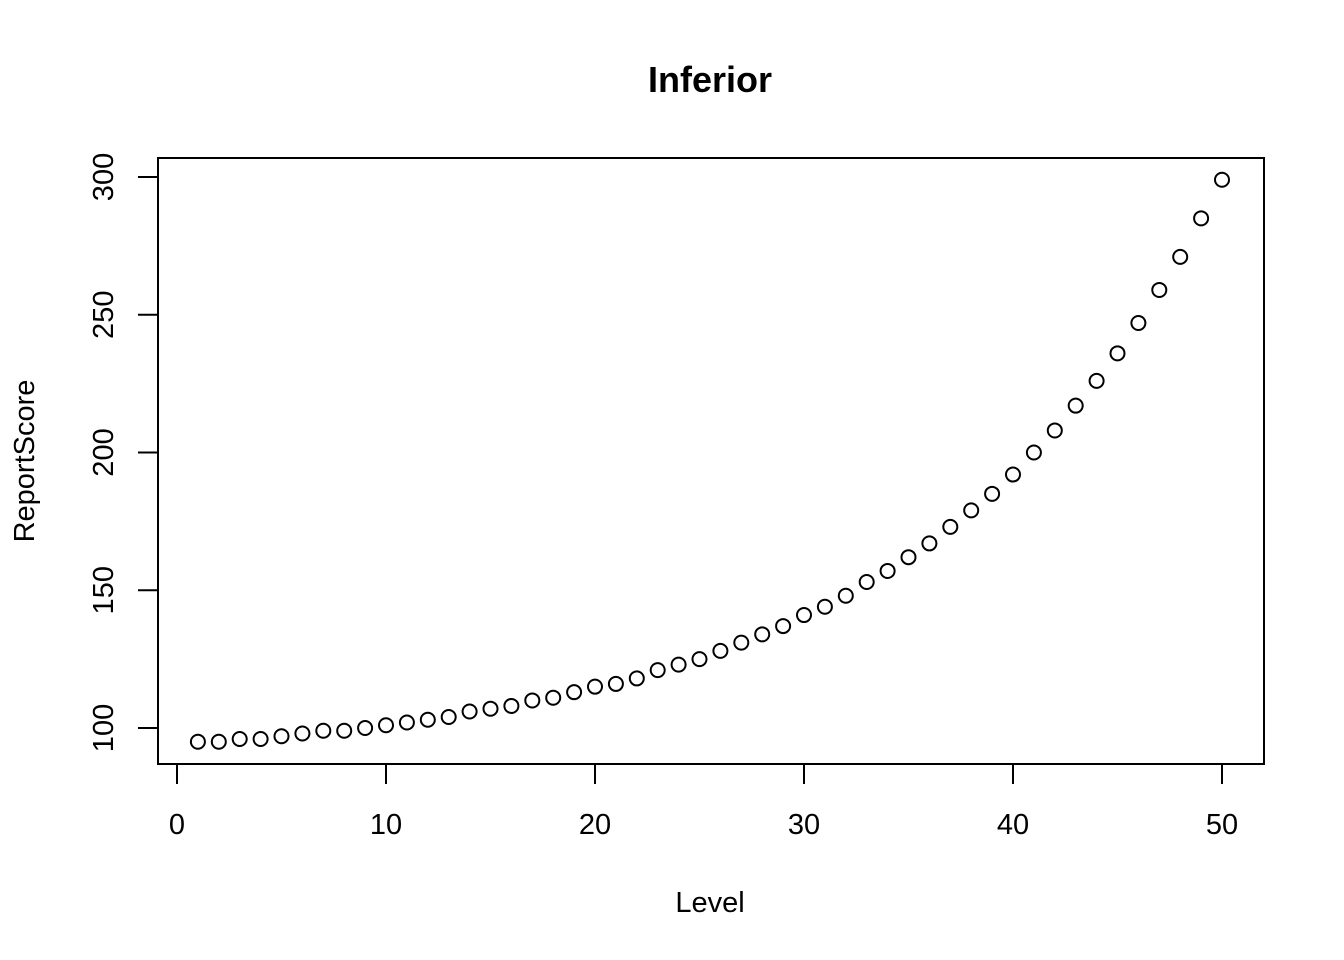  Describe the element at coordinates (1222, 825) in the screenshot. I see `x-tick-label: 50` at that location.